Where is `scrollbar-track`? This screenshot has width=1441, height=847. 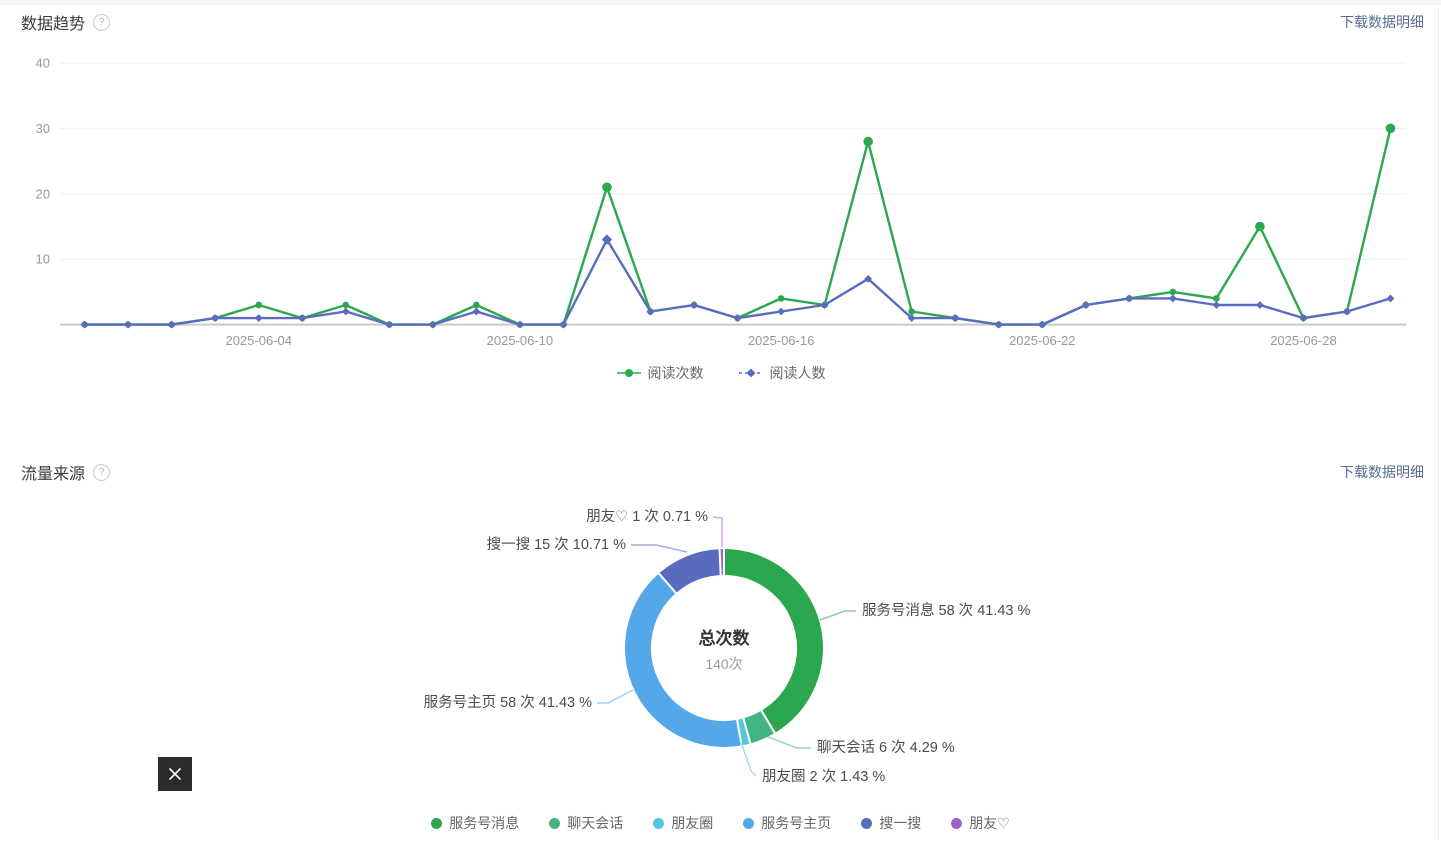
scrollbar-track is located at coordinates (1438, 423).